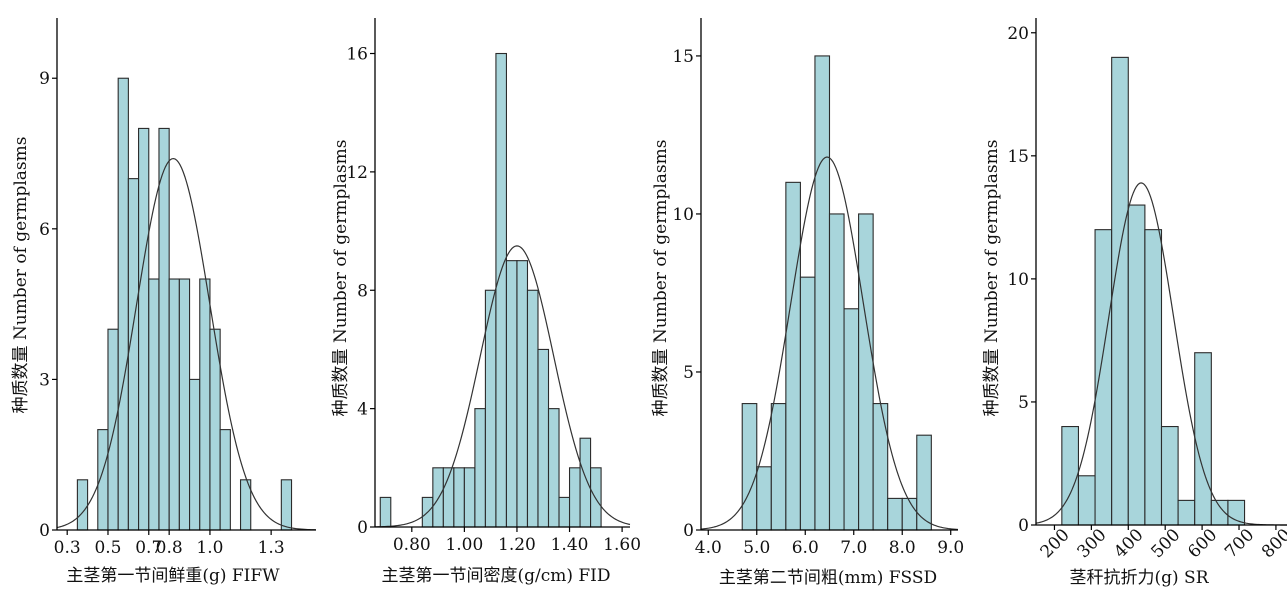 This screenshot has height=589, width=1287. Describe the element at coordinates (570, 545) in the screenshot. I see `x-tick-label: 1.40` at that location.